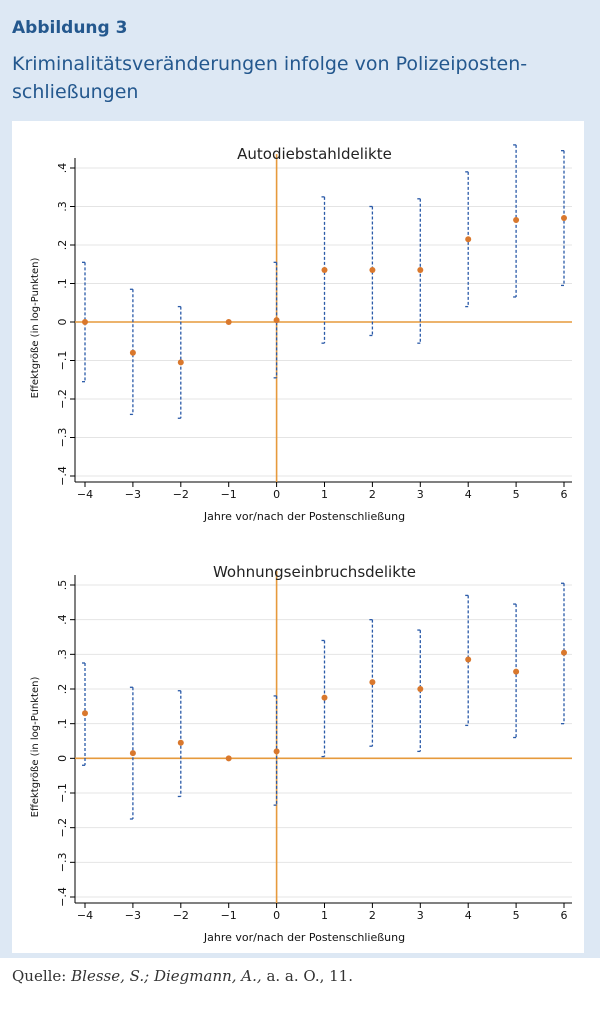 The width and height of the screenshot is (600, 1010). I want to click on source-authors: Blesse, S.; Diegmann, A.,, so click(166, 976).